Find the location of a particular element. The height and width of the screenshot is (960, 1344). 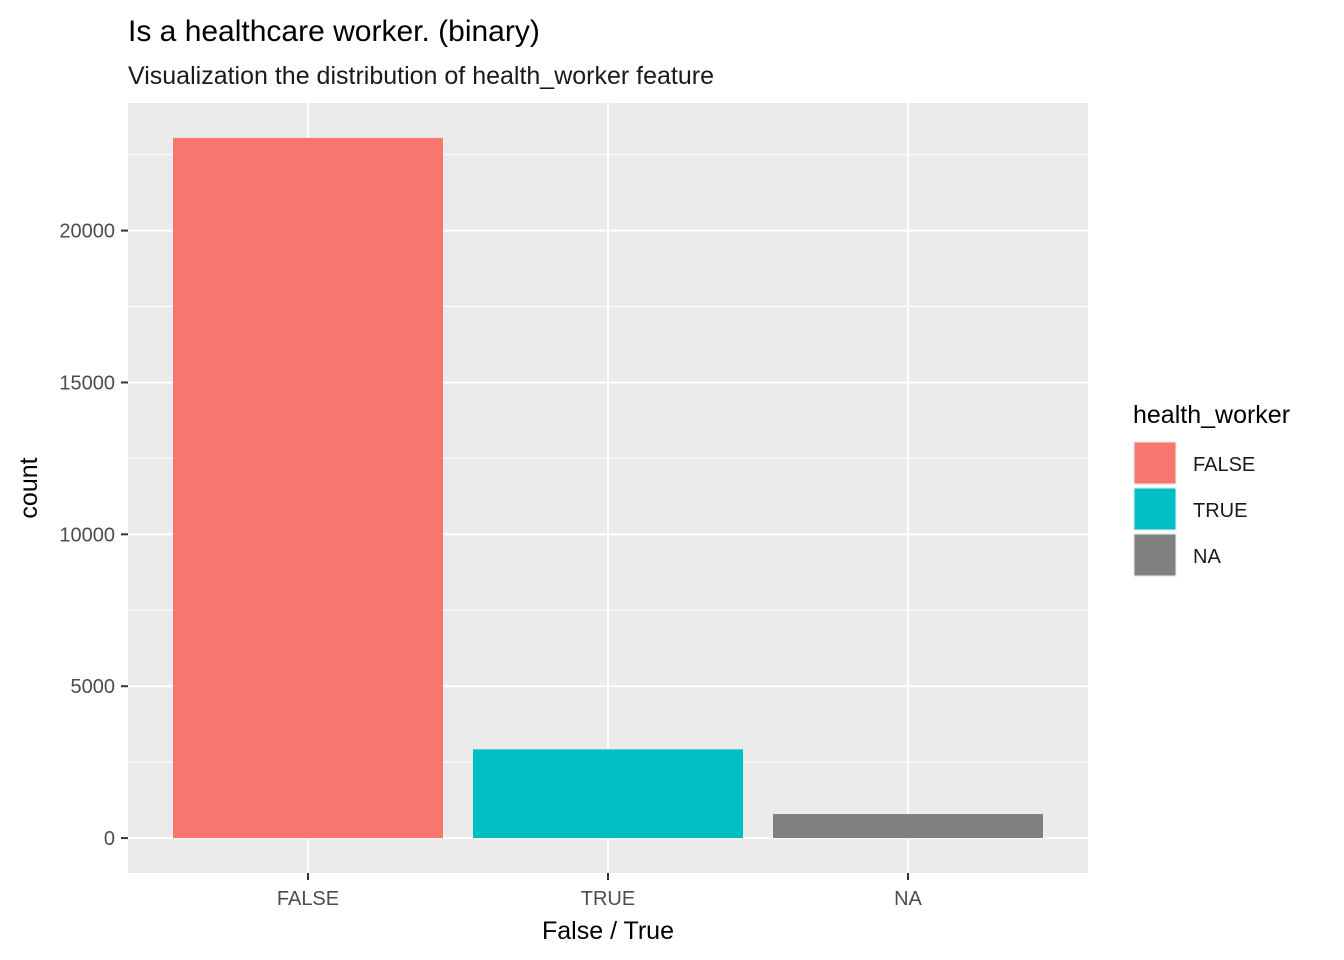

bar-na is located at coordinates (908, 826).